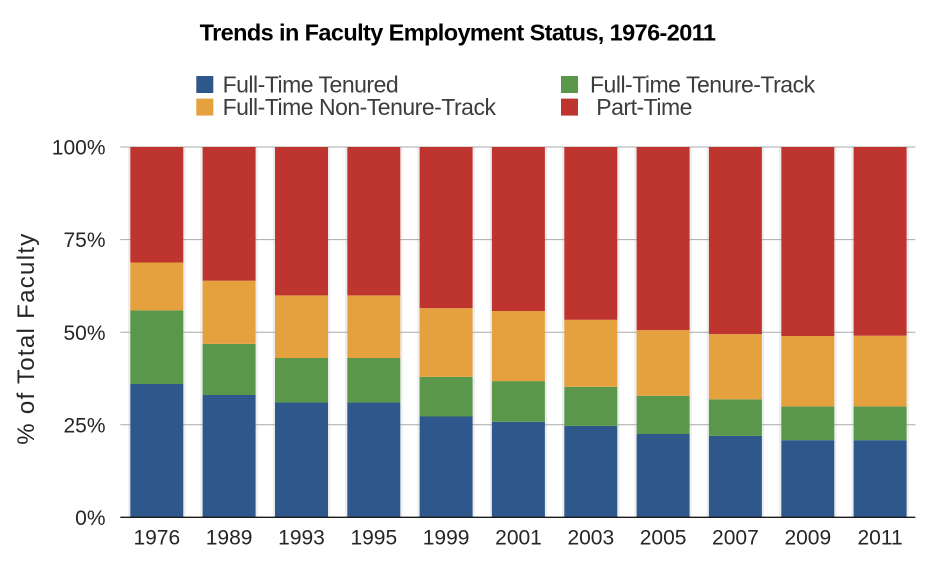 This screenshot has width=940, height=580. Describe the element at coordinates (590, 538) in the screenshot. I see `svg-text: 2003` at that location.